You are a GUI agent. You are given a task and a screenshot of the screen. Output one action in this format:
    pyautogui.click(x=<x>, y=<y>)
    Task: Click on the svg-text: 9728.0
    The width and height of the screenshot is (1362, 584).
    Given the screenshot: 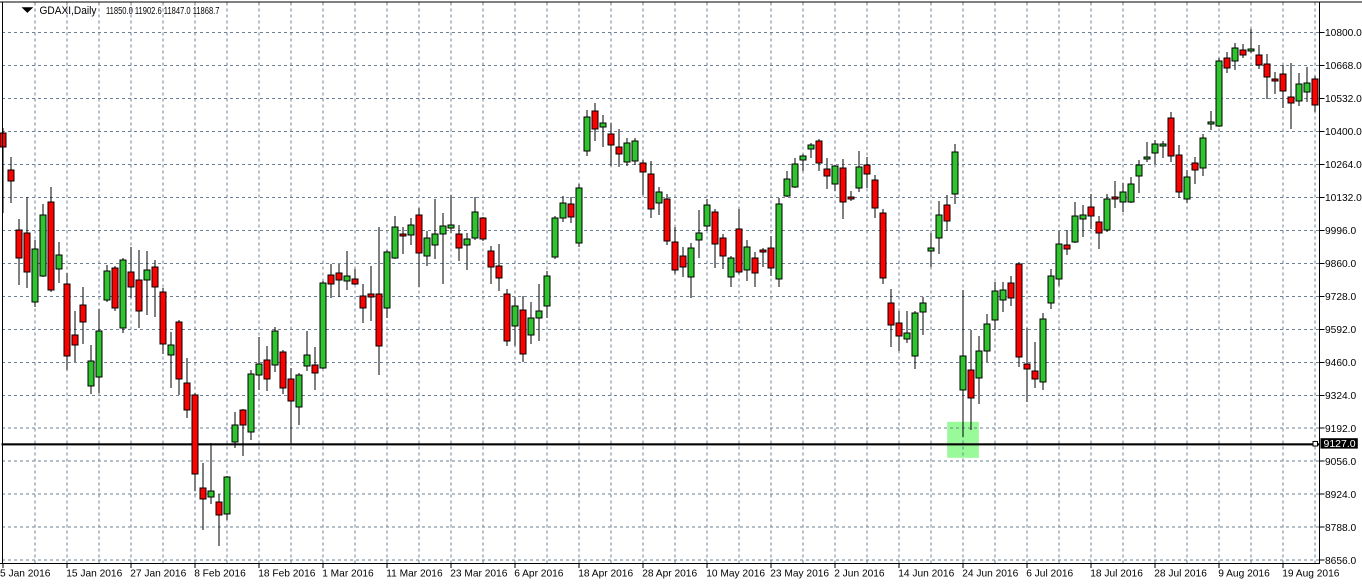 What is the action you would take?
    pyautogui.click(x=1340, y=297)
    